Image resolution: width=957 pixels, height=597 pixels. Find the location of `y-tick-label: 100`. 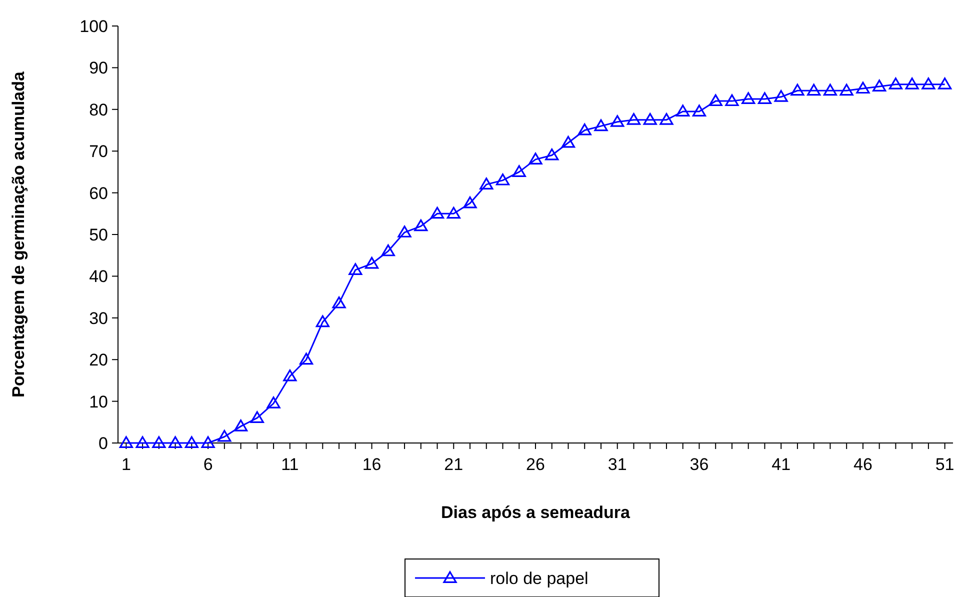

y-tick-label: 100 is located at coordinates (94, 26).